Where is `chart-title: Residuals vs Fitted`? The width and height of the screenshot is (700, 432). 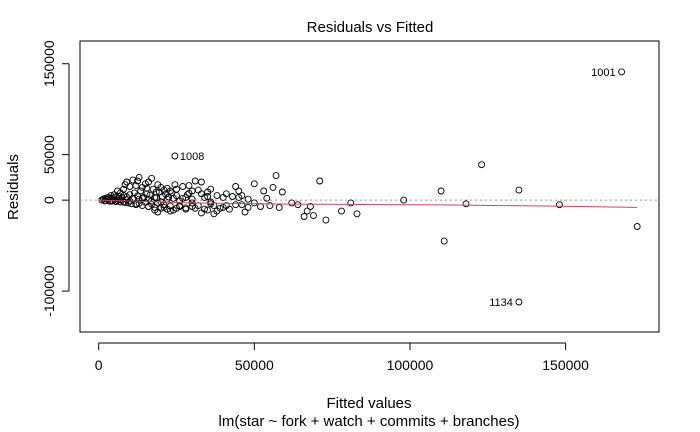
chart-title: Residuals vs Fitted is located at coordinates (370, 27).